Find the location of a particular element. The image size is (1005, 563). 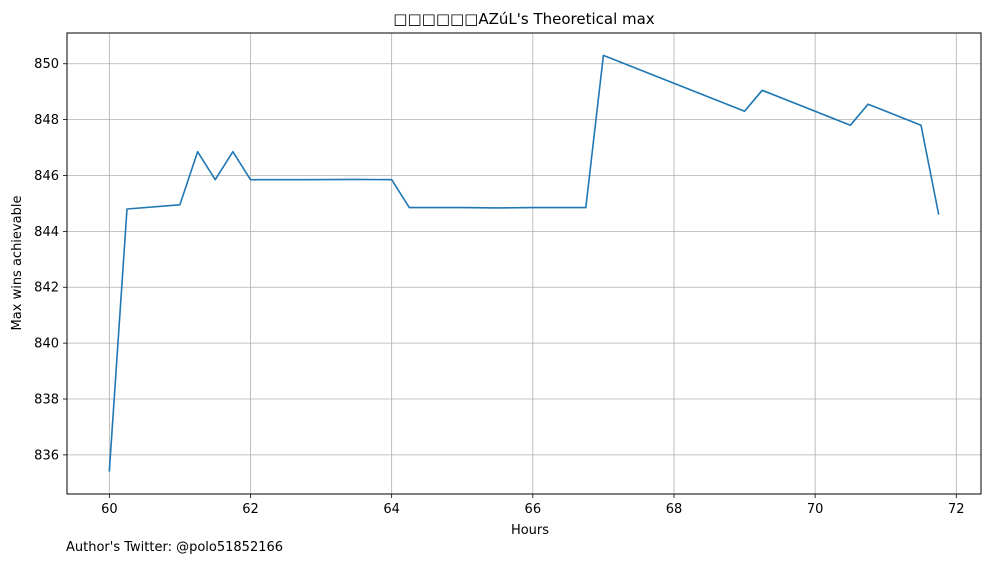

y-tick-label: 840 is located at coordinates (46, 344).